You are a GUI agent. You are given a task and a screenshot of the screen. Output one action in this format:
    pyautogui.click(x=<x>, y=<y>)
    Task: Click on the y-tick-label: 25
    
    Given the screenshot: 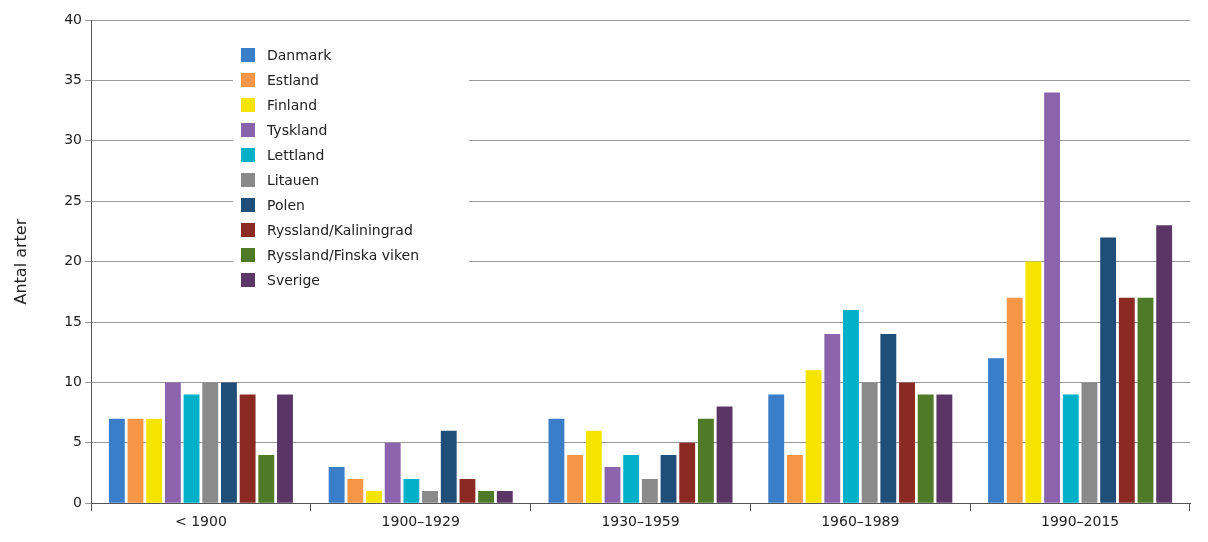 What is the action you would take?
    pyautogui.click(x=73, y=199)
    